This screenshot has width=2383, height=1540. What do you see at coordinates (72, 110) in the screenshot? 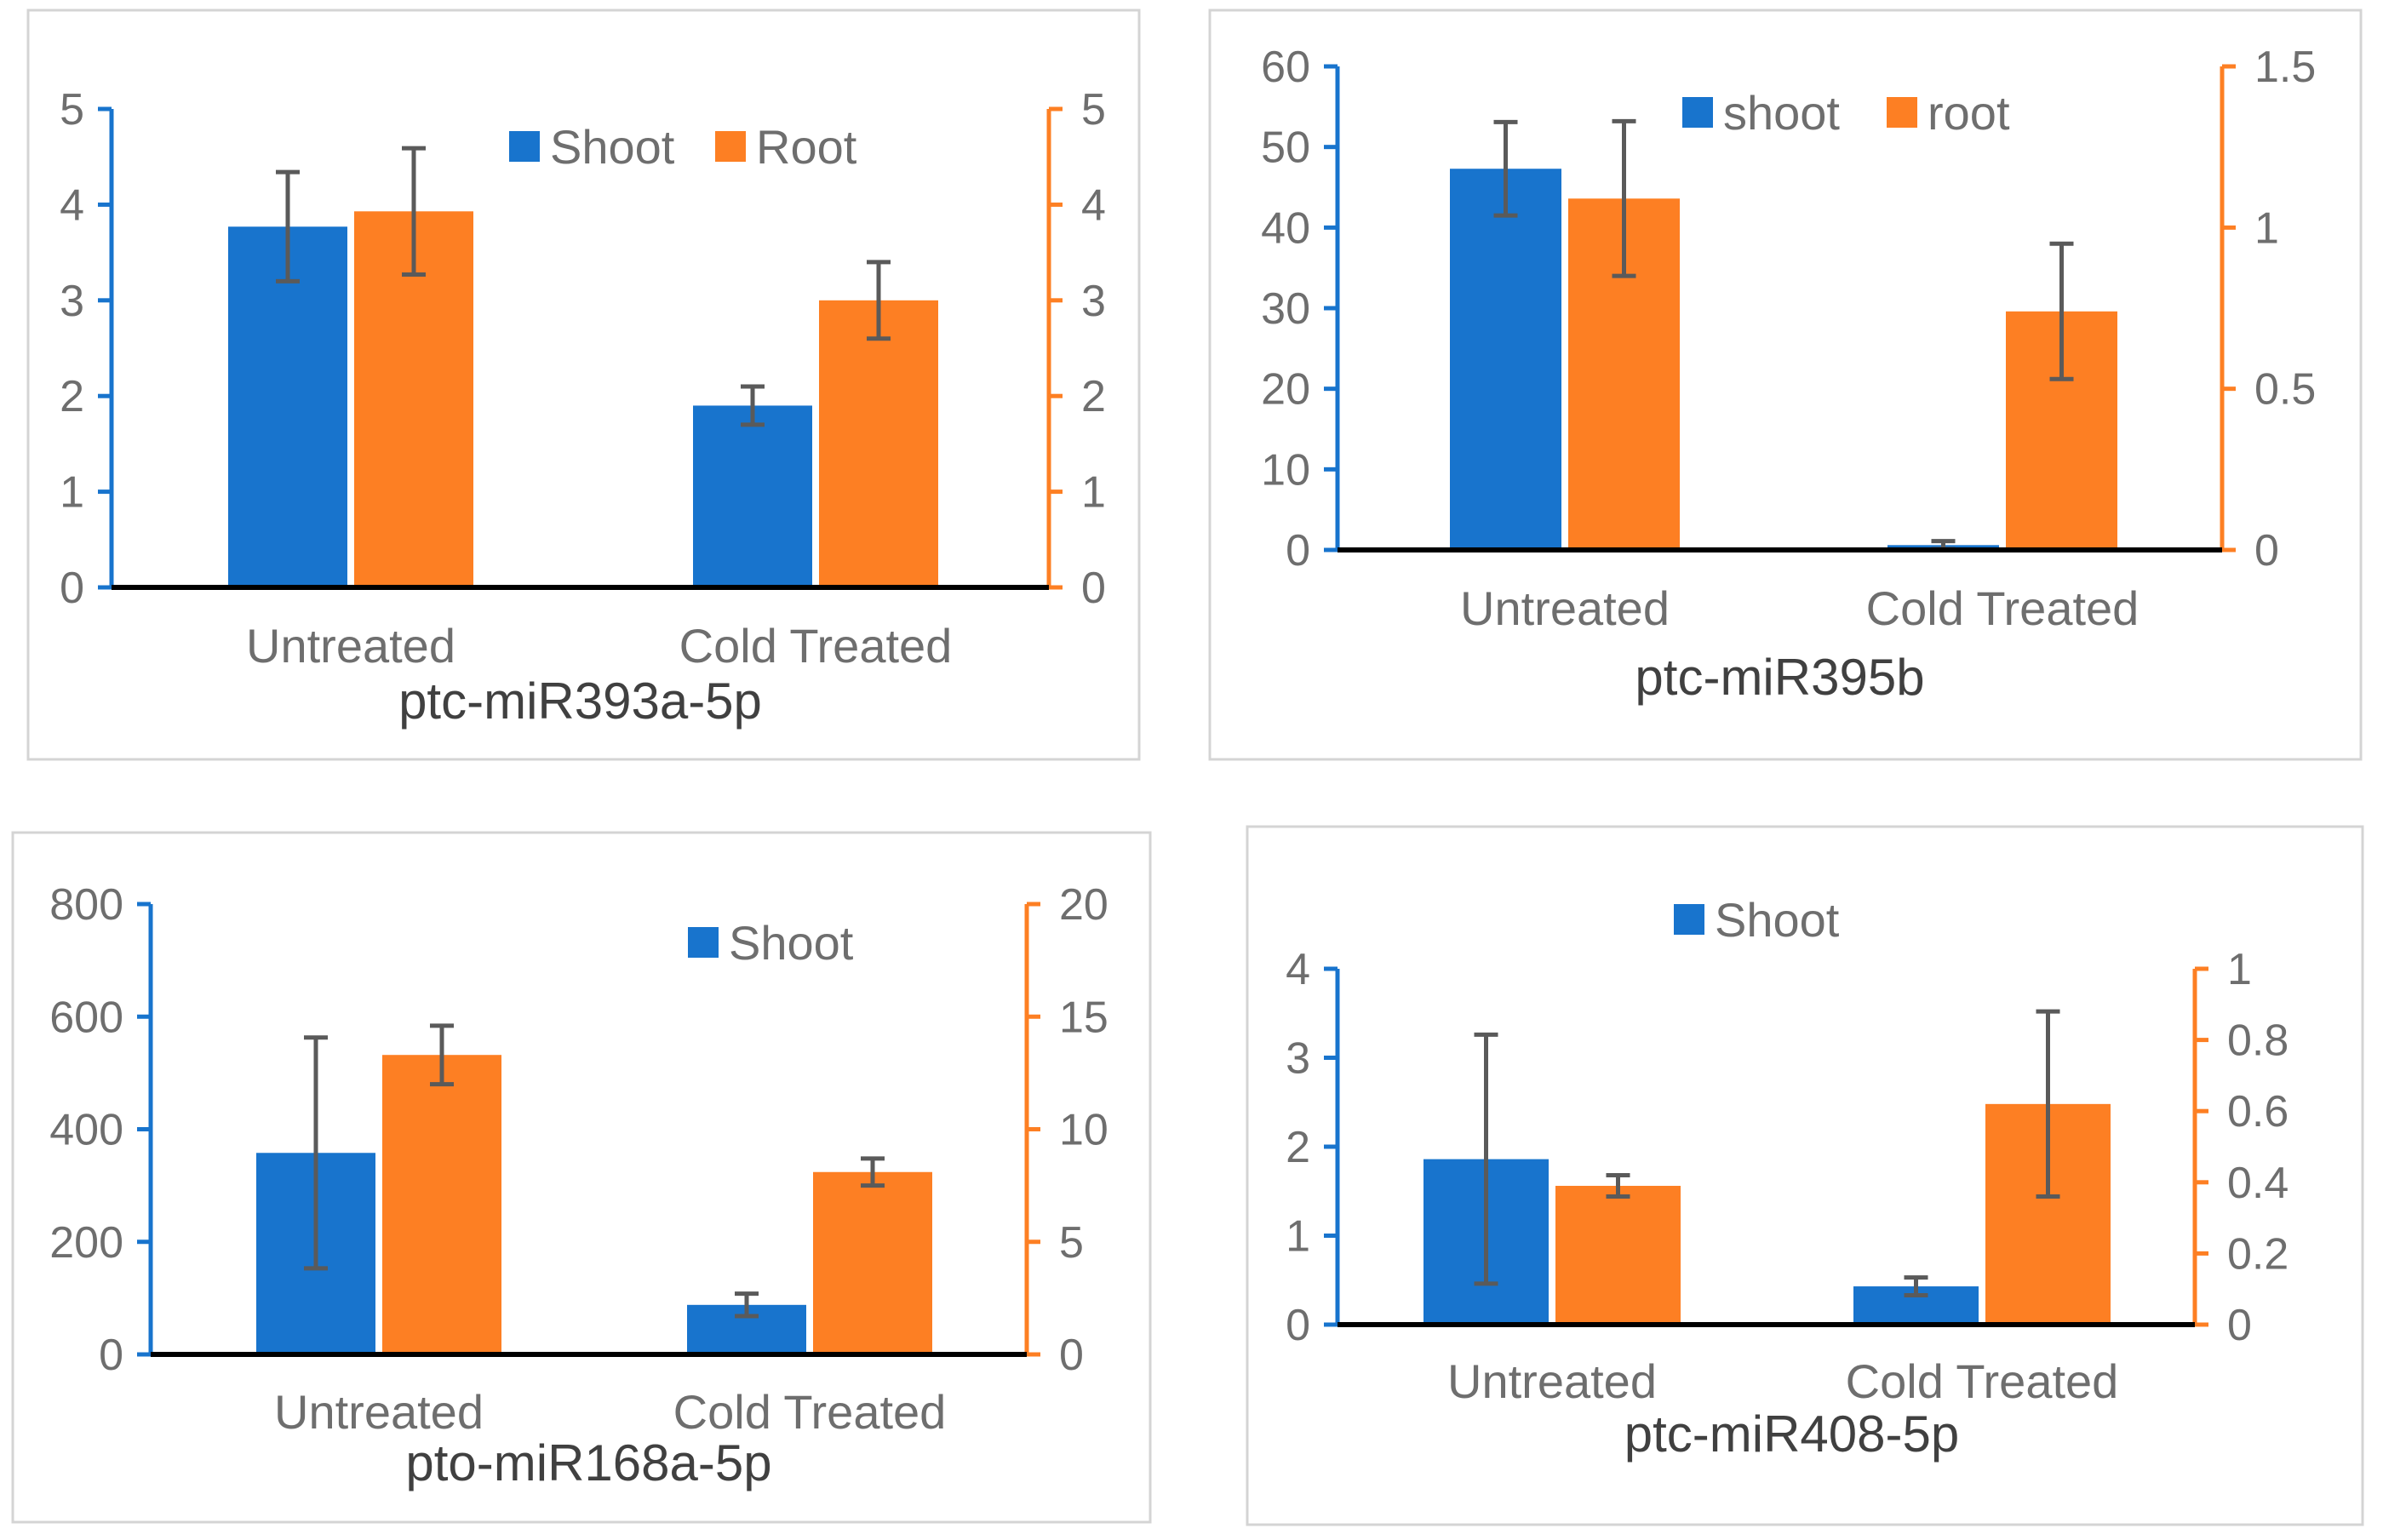
I see `left-tick-label: 5` at bounding box center [72, 110].